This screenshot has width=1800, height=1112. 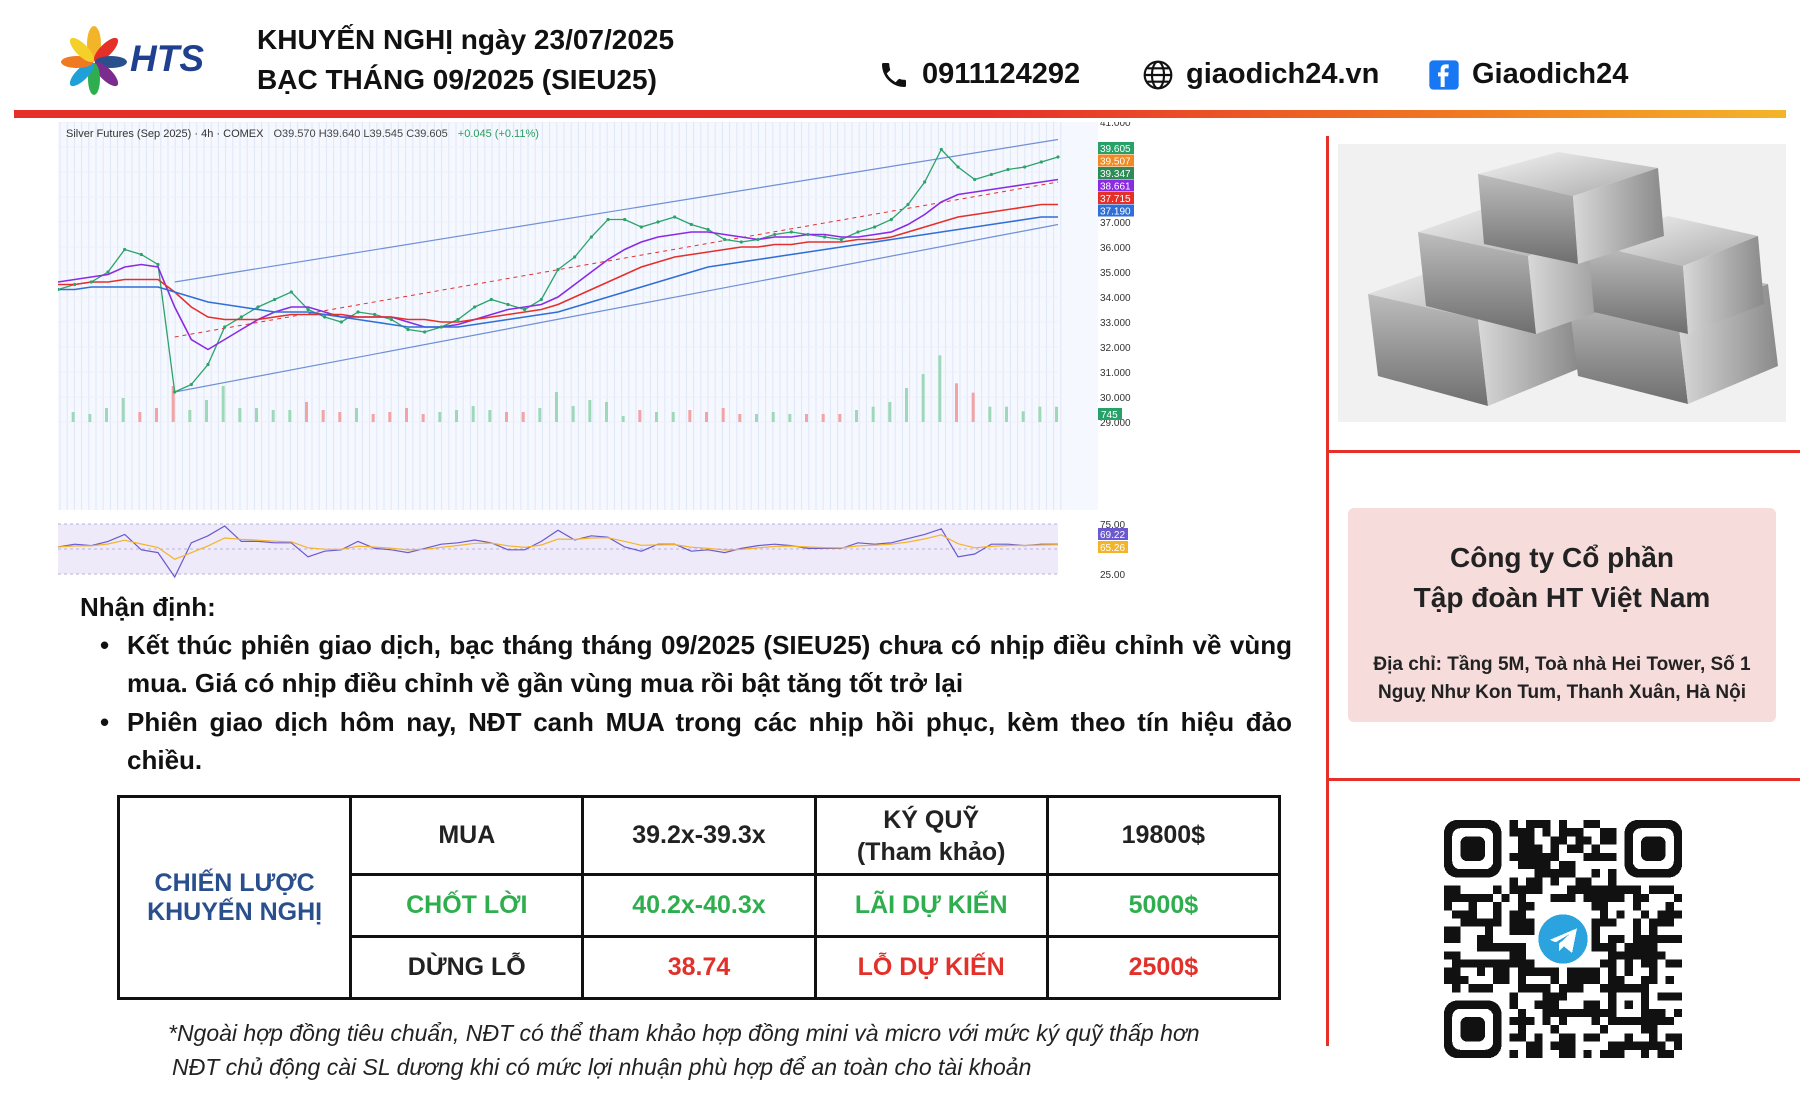 I want to click on qr-finder-top-right, so click(x=1653, y=849).